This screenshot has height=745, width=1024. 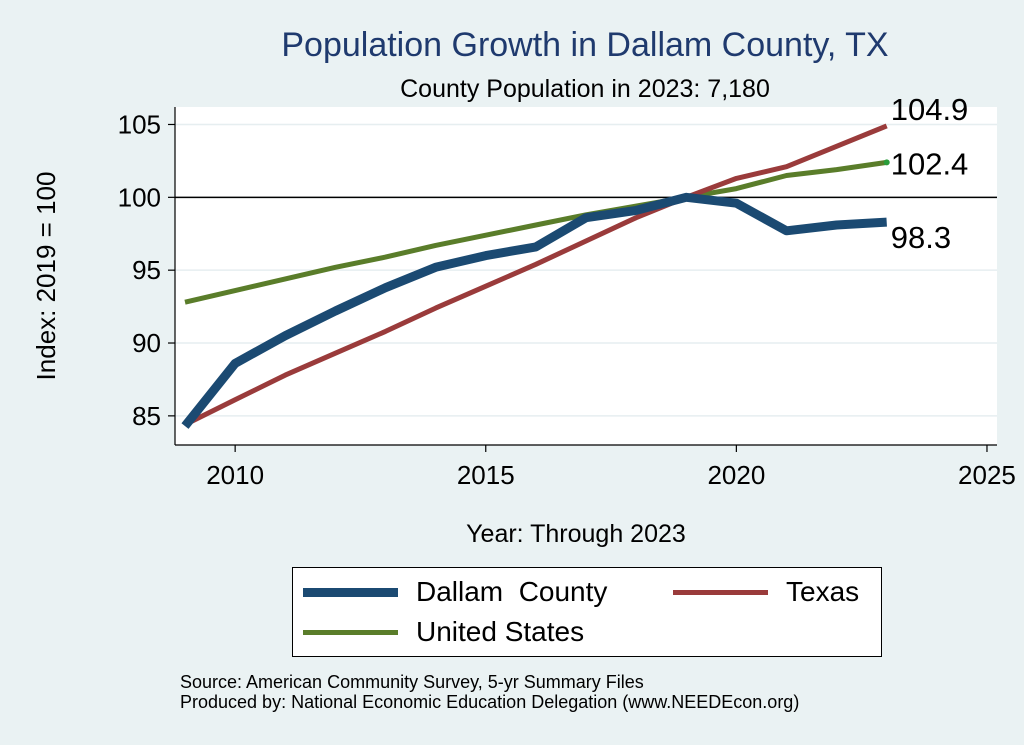 I want to click on chart-subtitle: County Population in 2023: 7,180, so click(x=585, y=89).